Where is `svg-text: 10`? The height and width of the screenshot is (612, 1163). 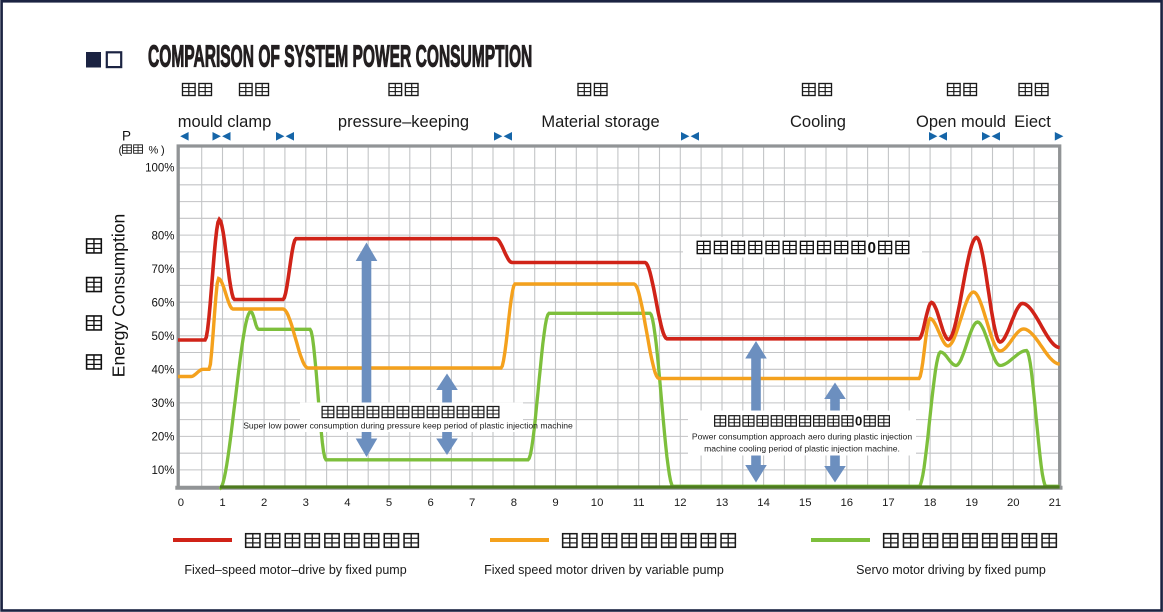 svg-text: 10 is located at coordinates (597, 503).